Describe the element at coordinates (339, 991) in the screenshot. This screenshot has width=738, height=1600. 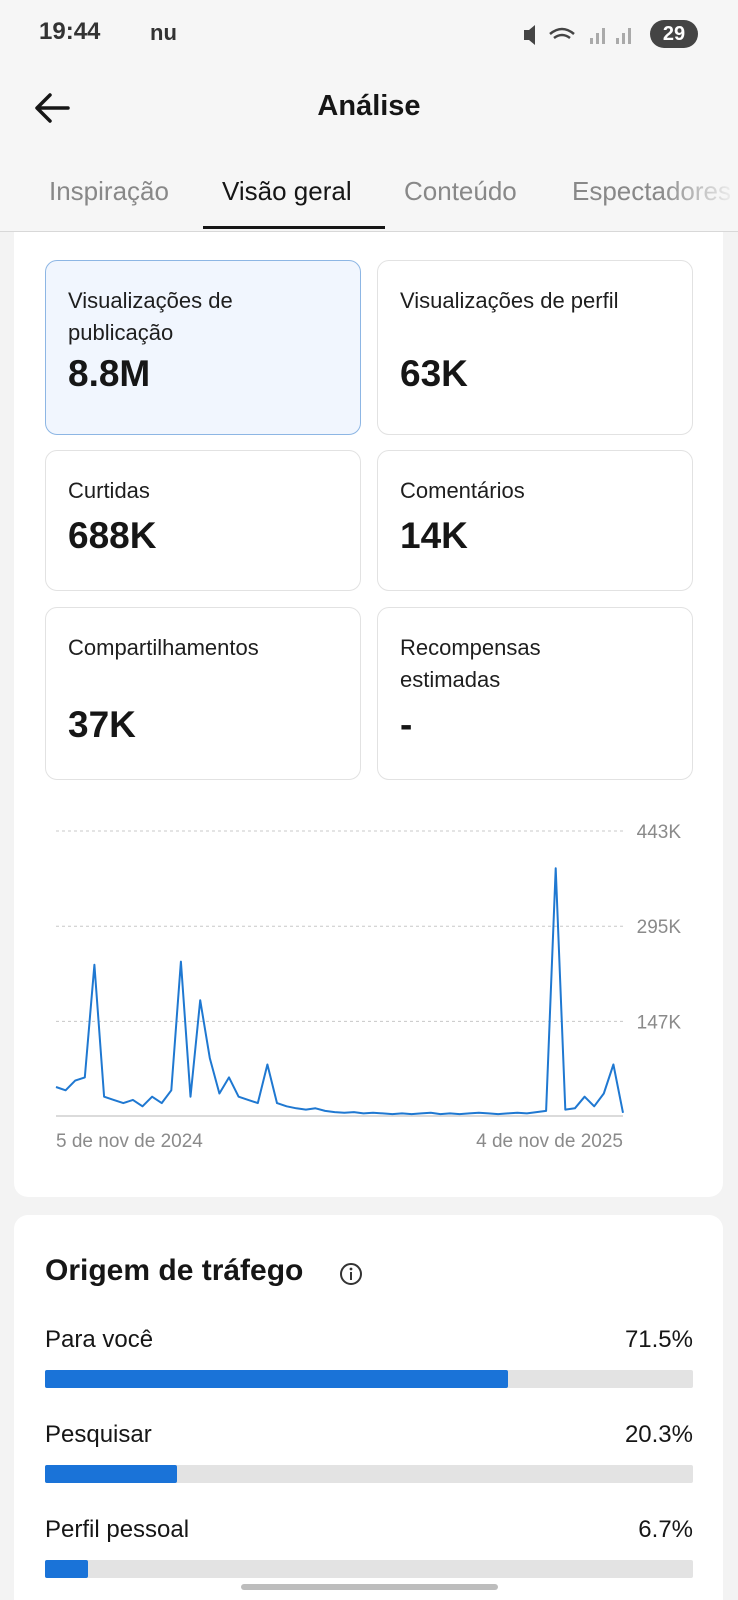
I see `line-series` at that location.